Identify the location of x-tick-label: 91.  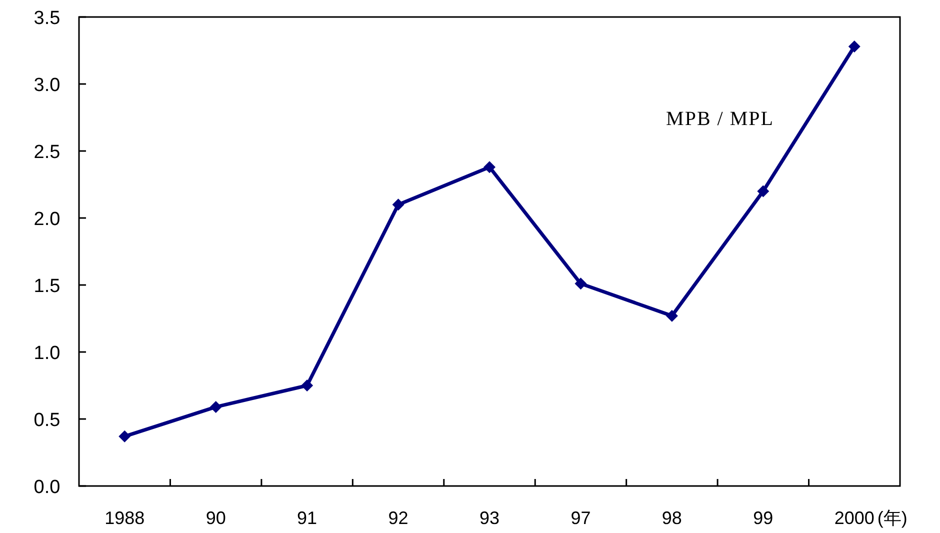
(307, 518).